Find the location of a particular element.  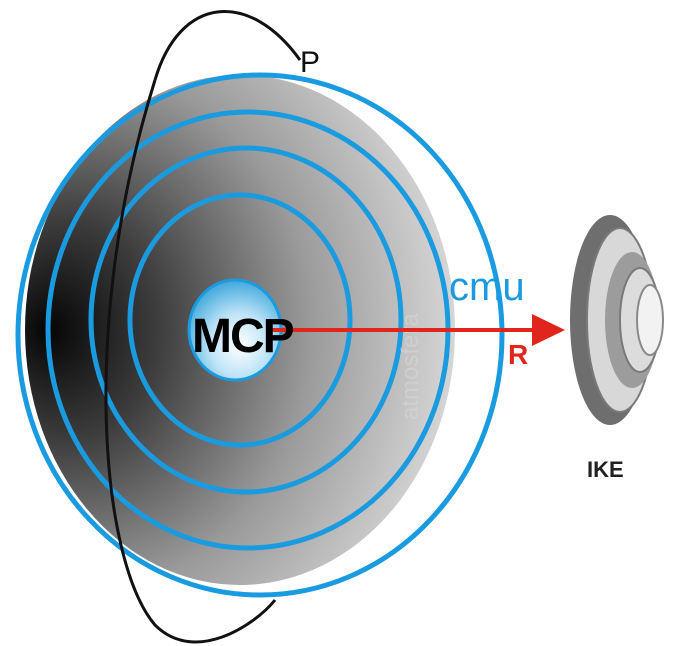

orbit-p-back is located at coordinates (227, 45).